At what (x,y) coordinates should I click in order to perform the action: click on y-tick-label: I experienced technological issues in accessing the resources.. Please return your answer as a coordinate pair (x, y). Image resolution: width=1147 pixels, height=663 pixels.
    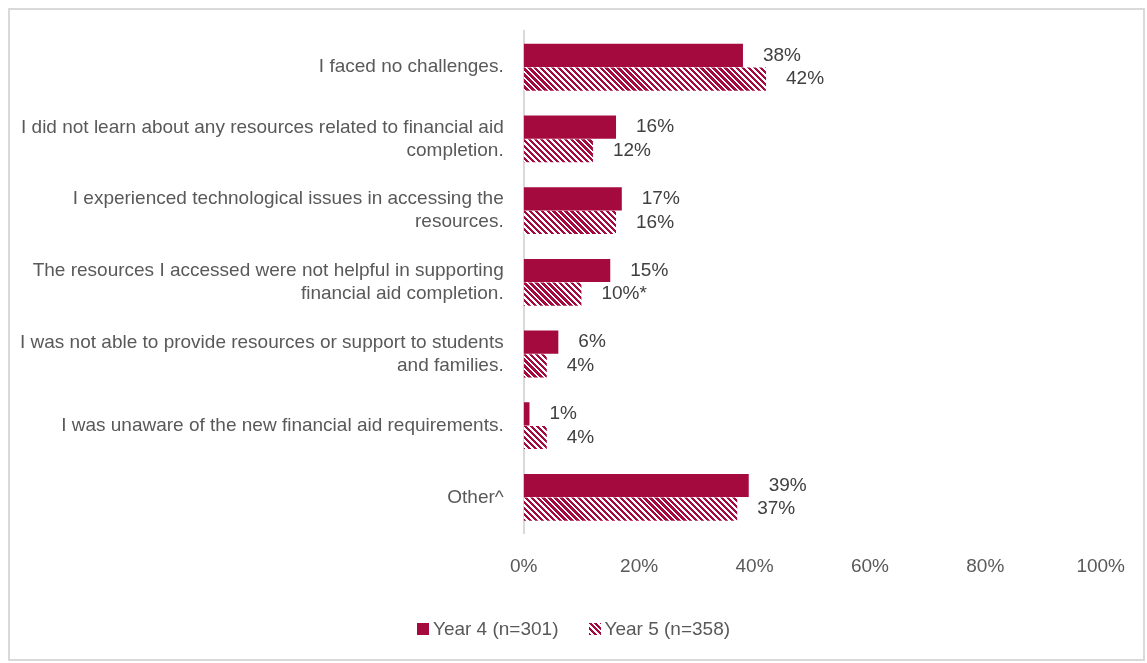
    Looking at the image, I should click on (288, 209).